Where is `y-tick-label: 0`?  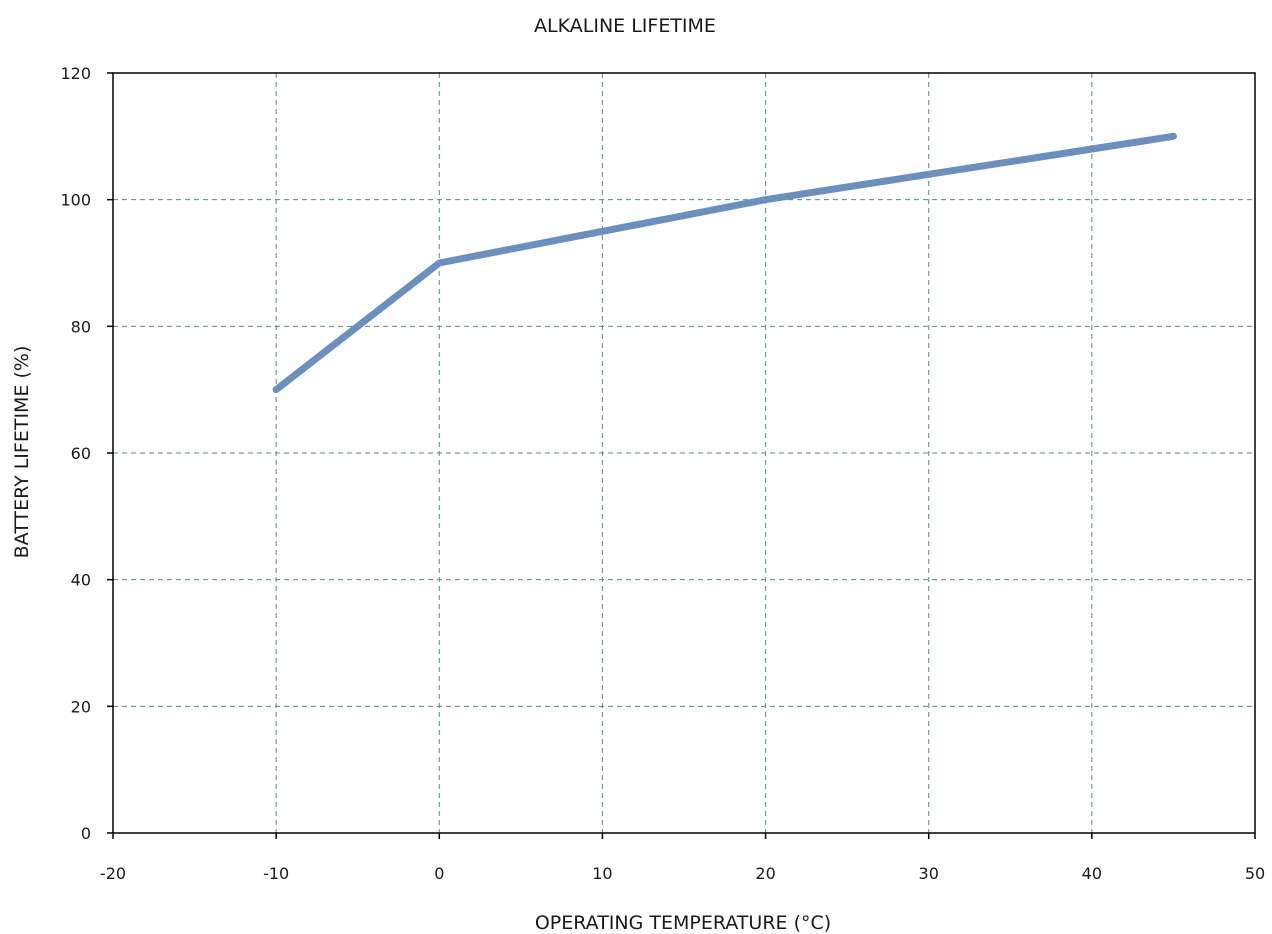 y-tick-label: 0 is located at coordinates (86, 833).